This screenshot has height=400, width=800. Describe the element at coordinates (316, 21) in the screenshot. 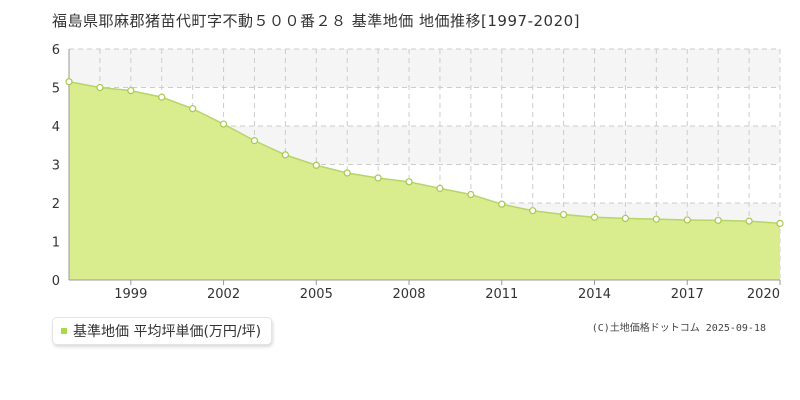

I see `chart-title: 福島県耶麻郡猪苗代町字不動５００番２８ 基準地価 地価推移[1997-2020]` at that location.